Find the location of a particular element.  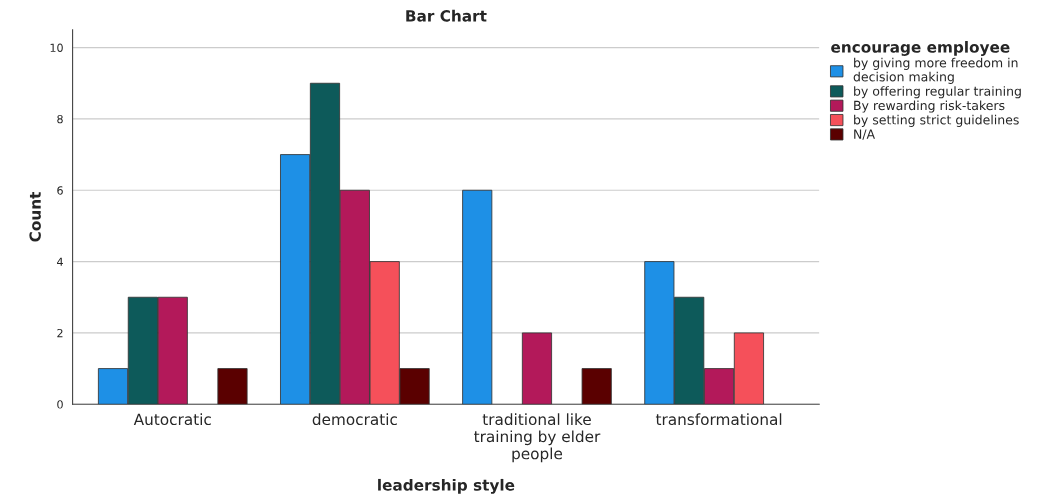

y-axis-title: Count is located at coordinates (35, 216).